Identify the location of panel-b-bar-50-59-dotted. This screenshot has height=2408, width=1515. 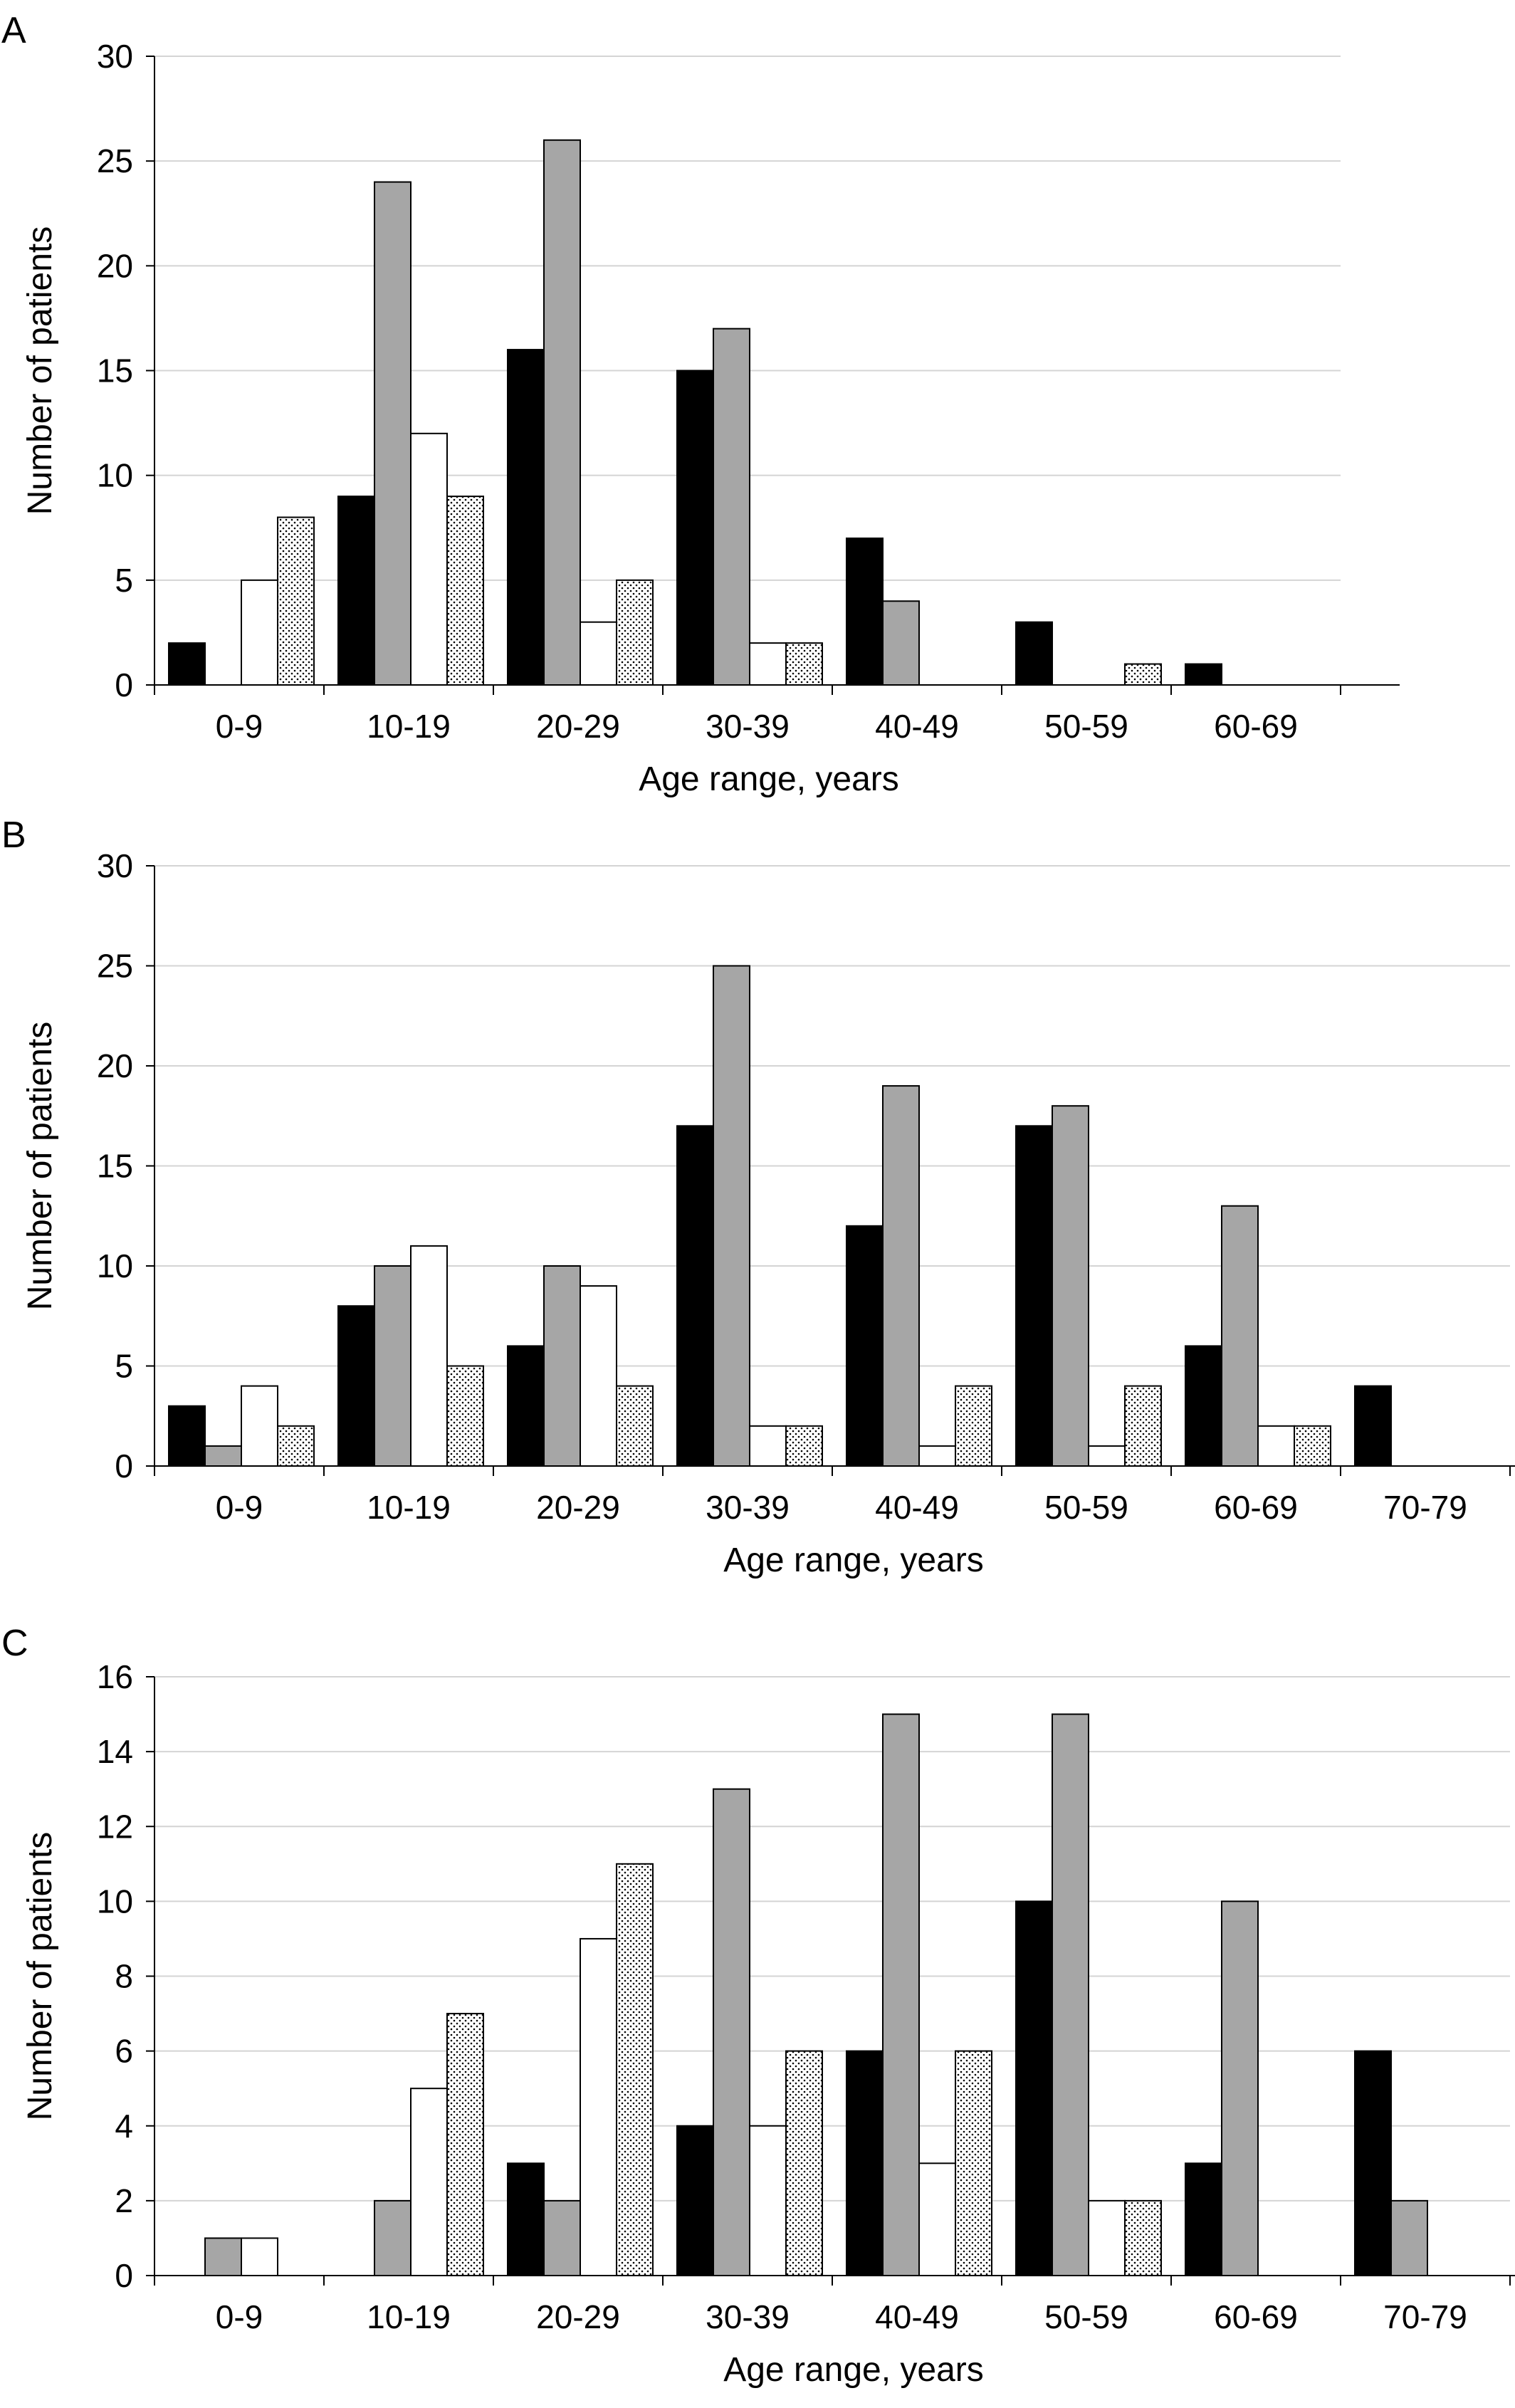
(1143, 1426).